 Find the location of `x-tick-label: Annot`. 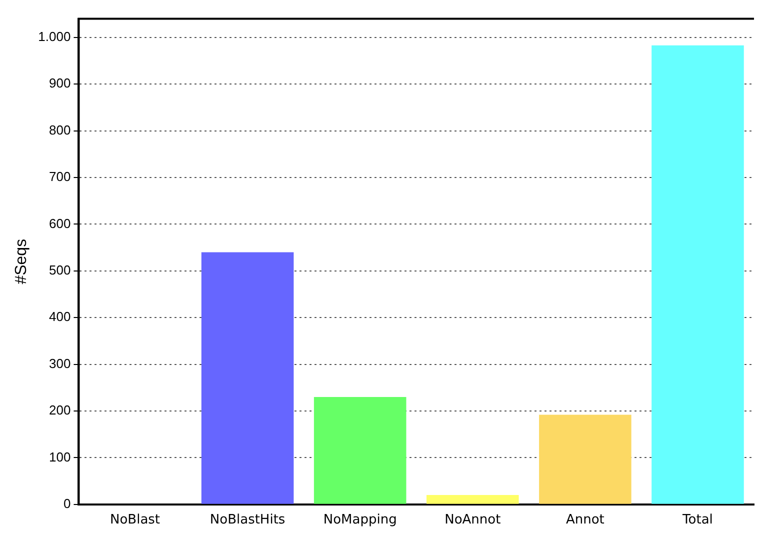

x-tick-label: Annot is located at coordinates (585, 520).